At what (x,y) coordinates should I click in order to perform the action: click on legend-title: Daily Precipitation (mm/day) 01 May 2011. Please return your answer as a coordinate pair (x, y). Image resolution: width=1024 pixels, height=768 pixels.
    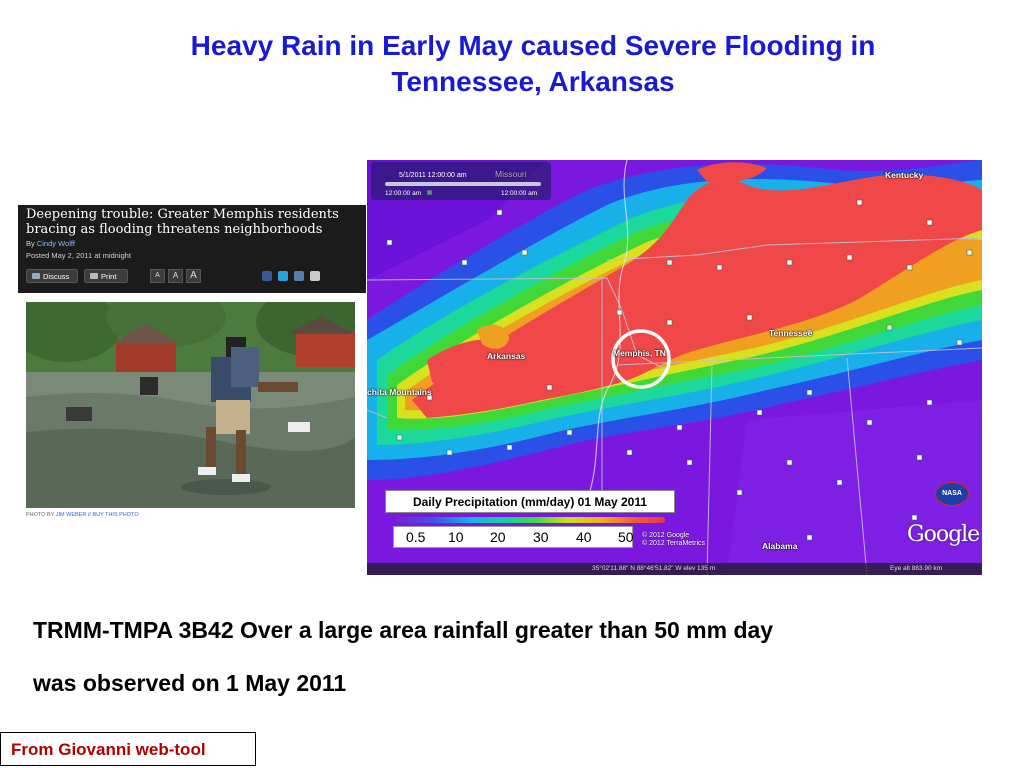
    Looking at the image, I should click on (530, 501).